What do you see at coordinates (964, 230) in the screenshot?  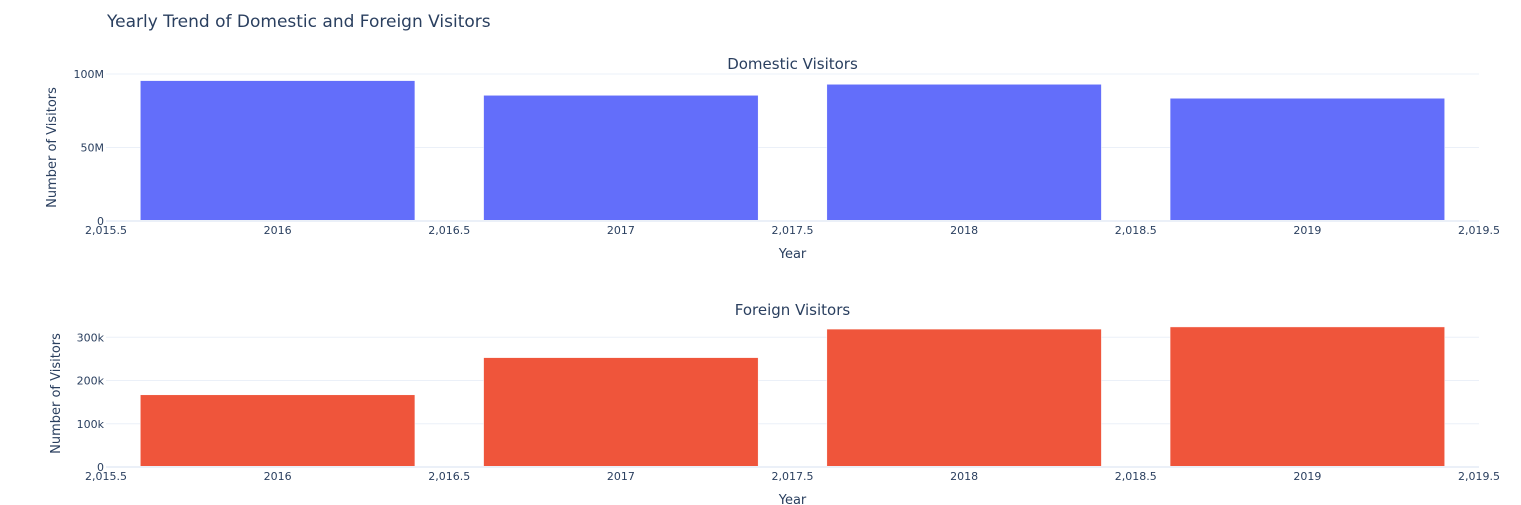 I see `domestic-x-tick-label: 2018` at bounding box center [964, 230].